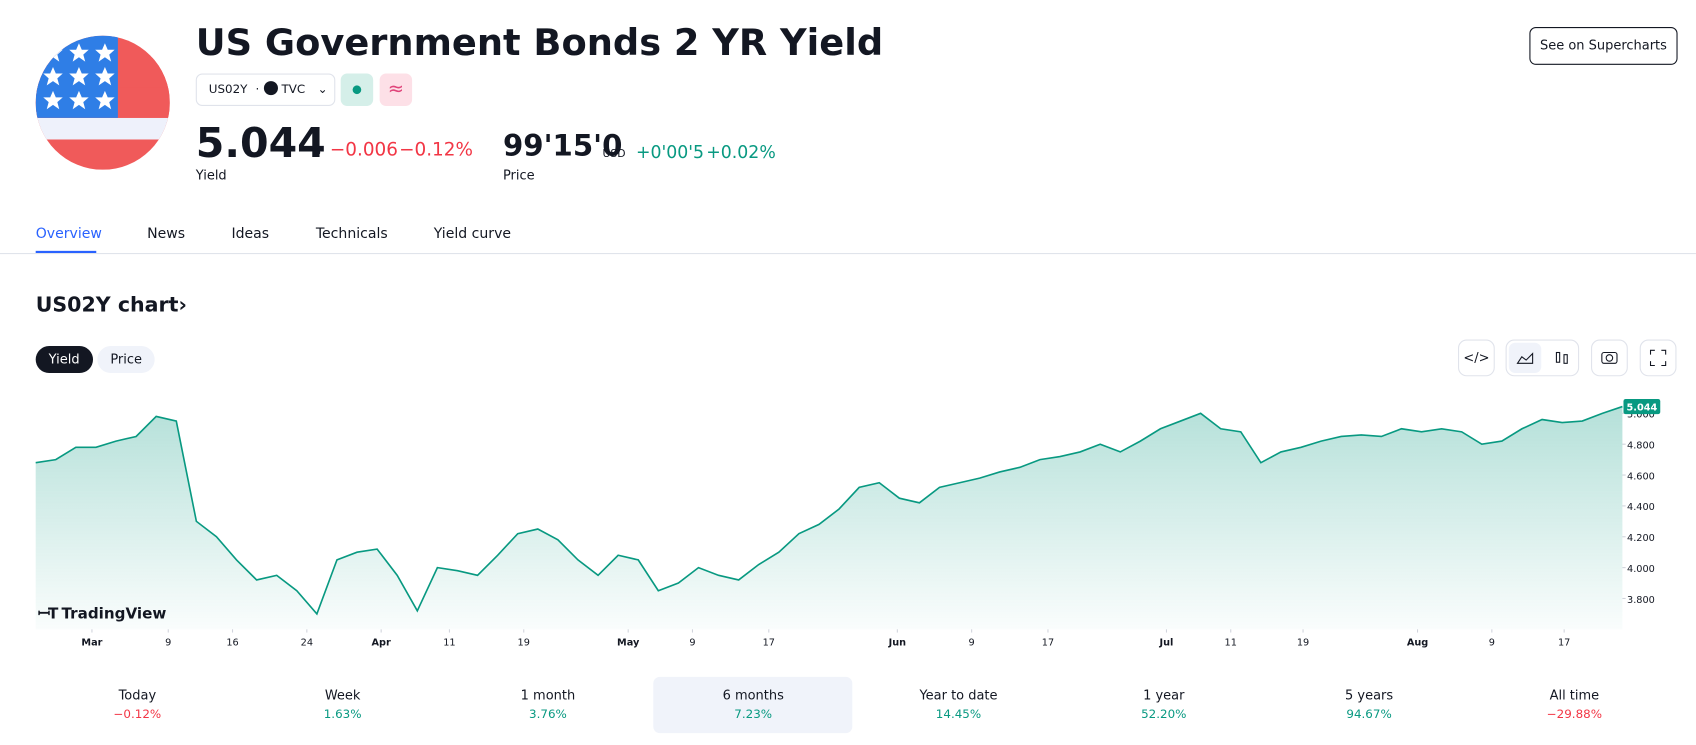 The height and width of the screenshot is (745, 1696). What do you see at coordinates (228, 89) in the screenshot?
I see `symbol: US02Y` at bounding box center [228, 89].